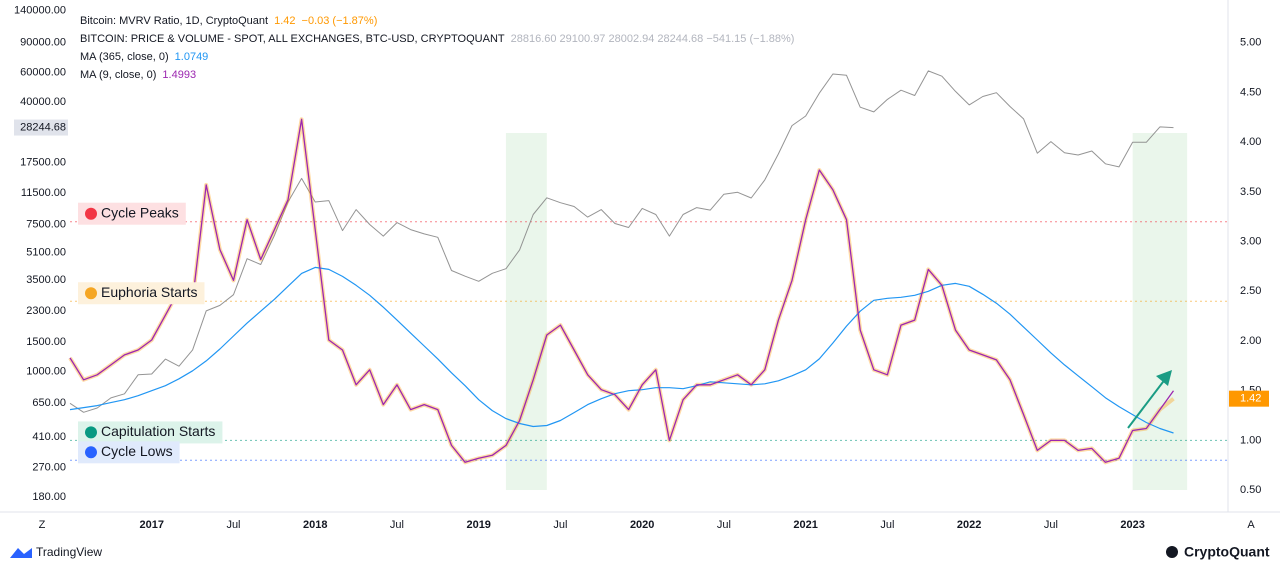 The width and height of the screenshot is (1280, 569). I want to click on value-badge-label: 1.42, so click(1250, 399).